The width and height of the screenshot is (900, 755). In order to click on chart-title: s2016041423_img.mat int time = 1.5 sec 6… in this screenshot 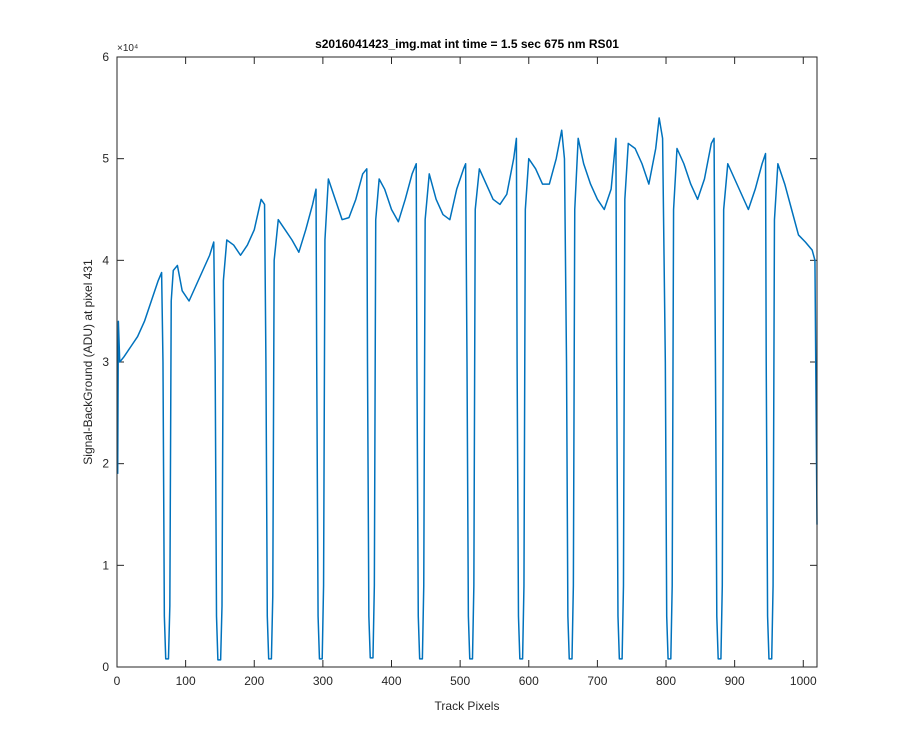, I will do `click(467, 44)`.